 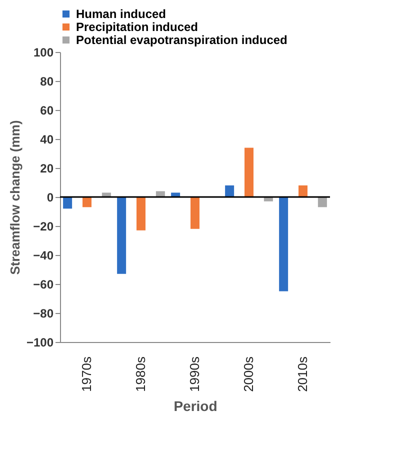 I want to click on x-tick-label: 2000s, so click(x=248, y=374).